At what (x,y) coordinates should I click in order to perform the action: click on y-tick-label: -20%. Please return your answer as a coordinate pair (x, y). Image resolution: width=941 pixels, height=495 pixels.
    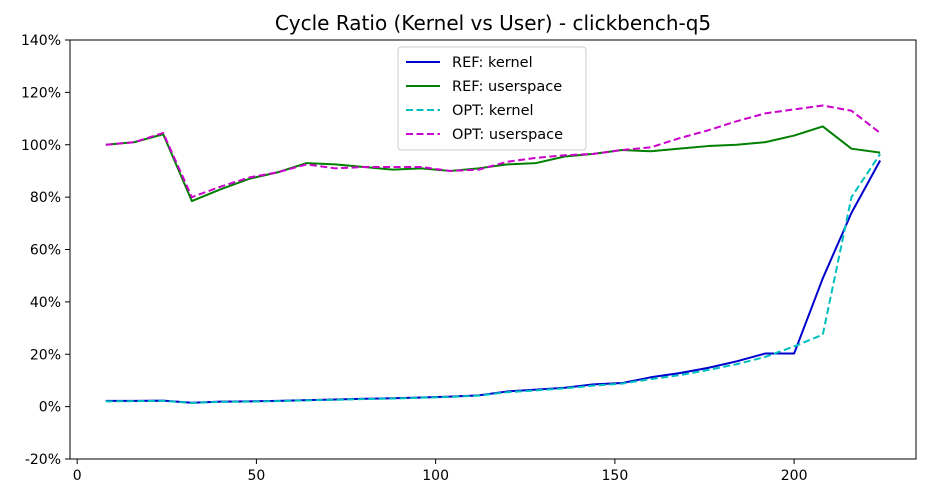
    Looking at the image, I should click on (43, 460).